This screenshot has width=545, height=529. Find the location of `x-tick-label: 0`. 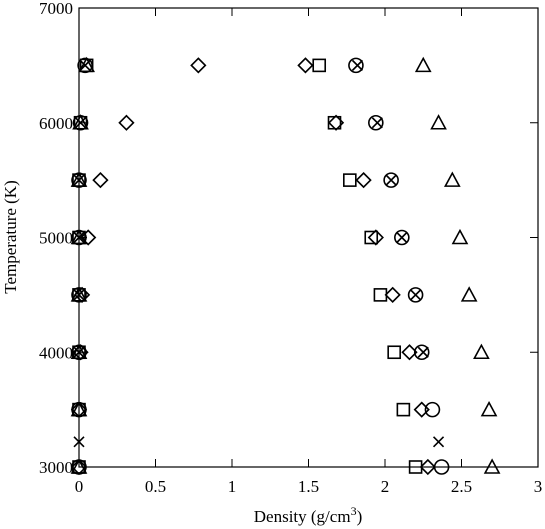

x-tick-label: 0 is located at coordinates (79, 486).